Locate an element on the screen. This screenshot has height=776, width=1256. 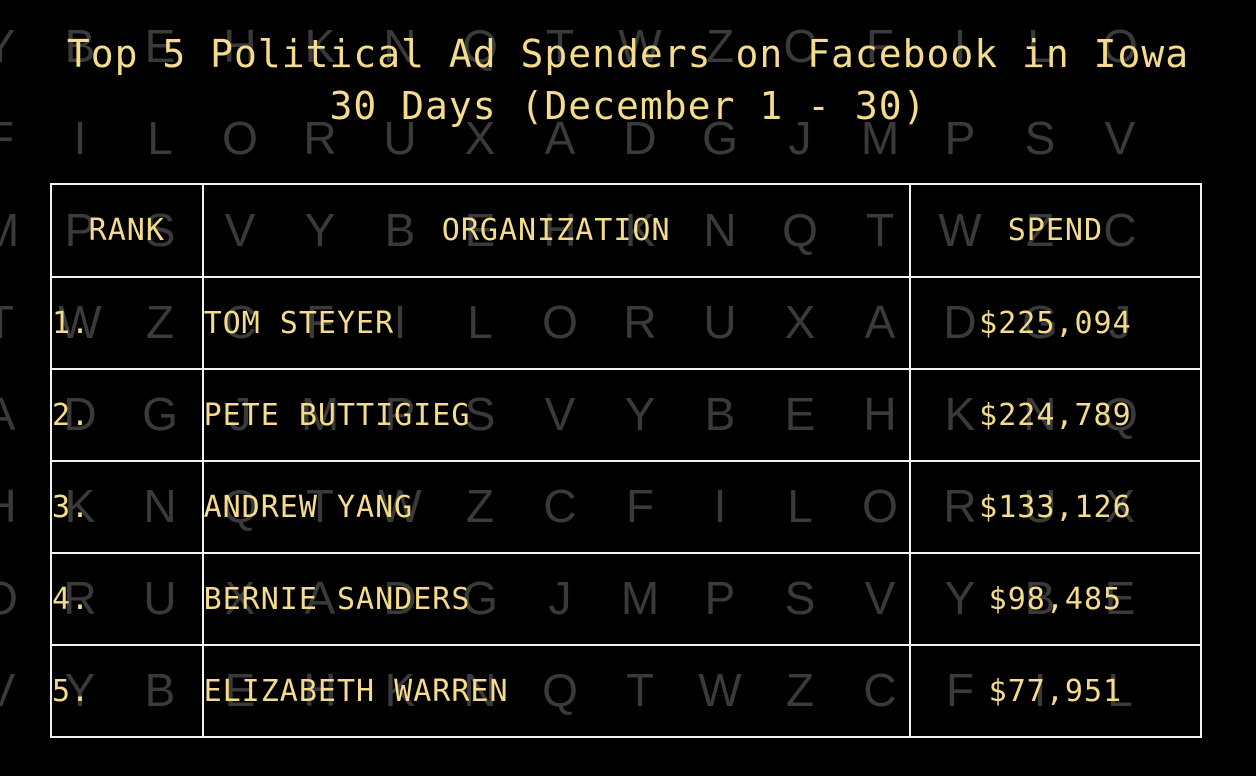
organization-cell: BERNIE SANDERS is located at coordinates (556, 599).